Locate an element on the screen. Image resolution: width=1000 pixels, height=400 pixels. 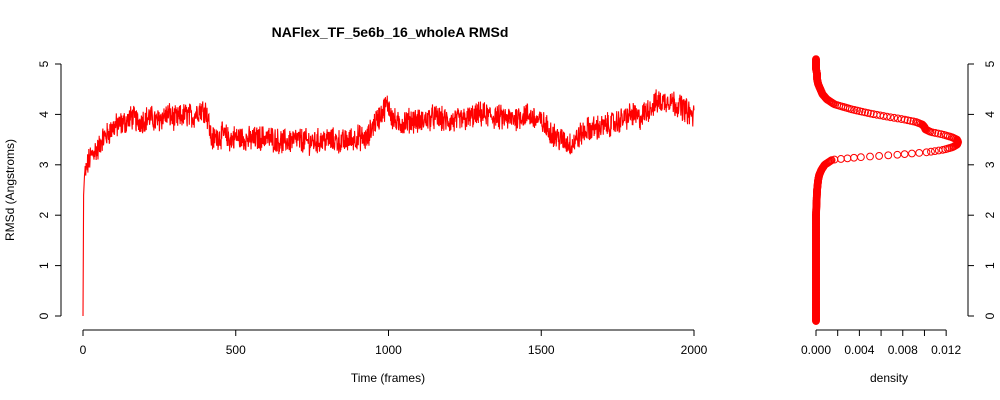
y-tick-label: 2 is located at coordinates (44, 215).